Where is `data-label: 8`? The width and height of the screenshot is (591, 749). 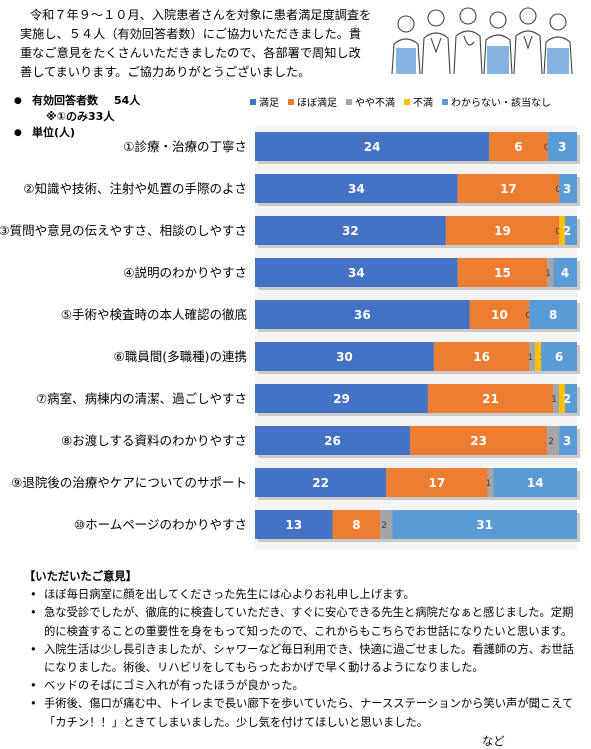
data-label: 8 is located at coordinates (553, 315).